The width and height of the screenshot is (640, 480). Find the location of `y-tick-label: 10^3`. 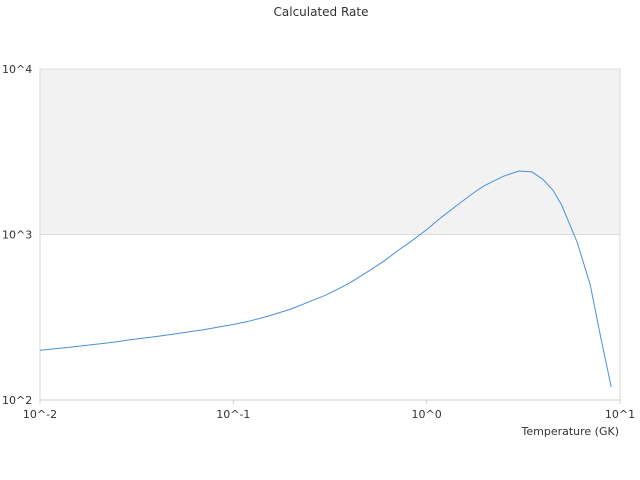

y-tick-label: 10^3 is located at coordinates (17, 235).